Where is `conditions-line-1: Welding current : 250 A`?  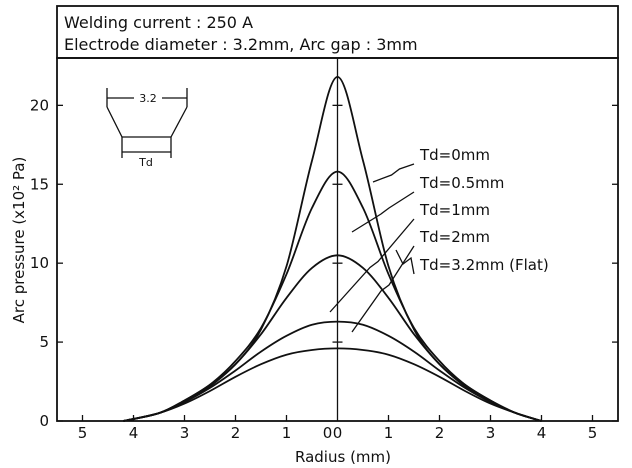
conditions-line-1: Welding current : 250 A is located at coordinates (158, 22).